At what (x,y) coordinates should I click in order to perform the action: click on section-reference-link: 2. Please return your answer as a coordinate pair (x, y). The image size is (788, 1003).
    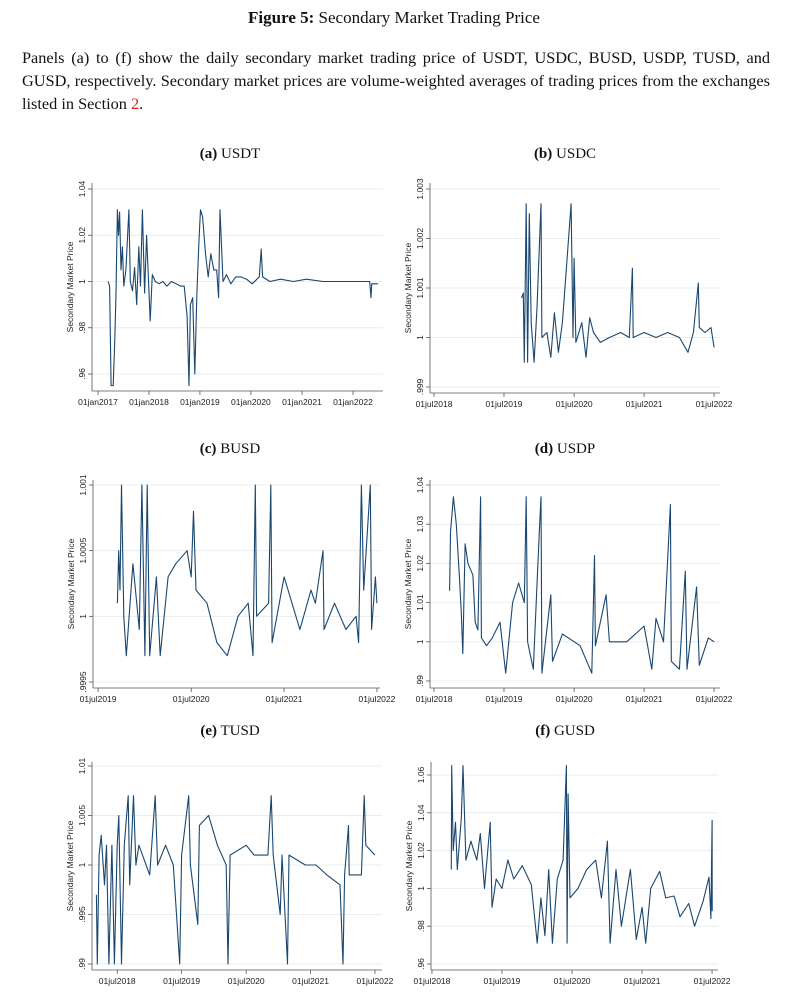
    Looking at the image, I should click on (135, 103).